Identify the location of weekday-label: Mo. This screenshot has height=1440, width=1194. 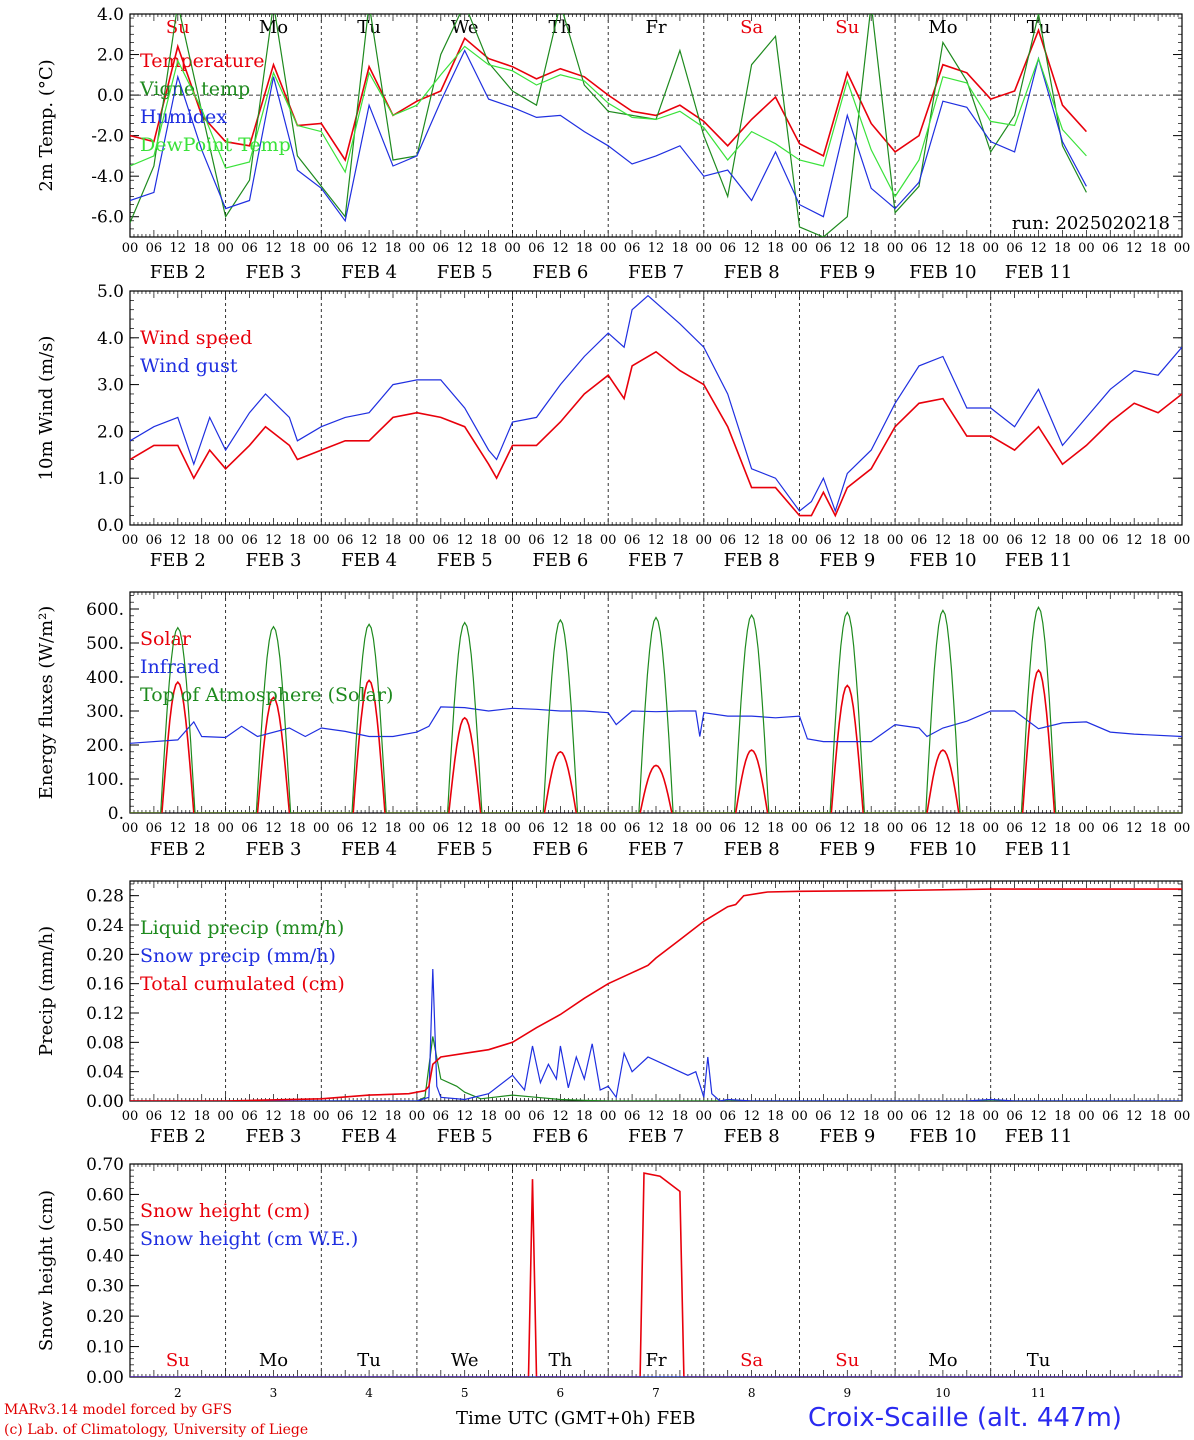
(942, 27).